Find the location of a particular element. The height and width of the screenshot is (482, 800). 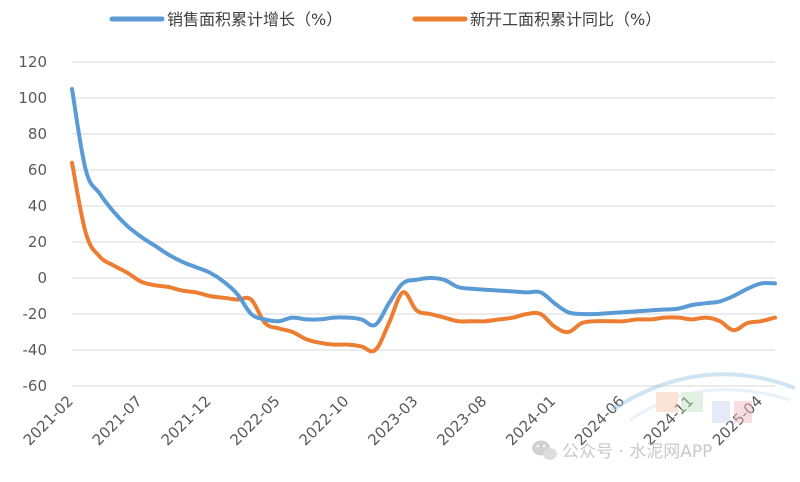

x-tick-label: 2024-06 is located at coordinates (599, 420).